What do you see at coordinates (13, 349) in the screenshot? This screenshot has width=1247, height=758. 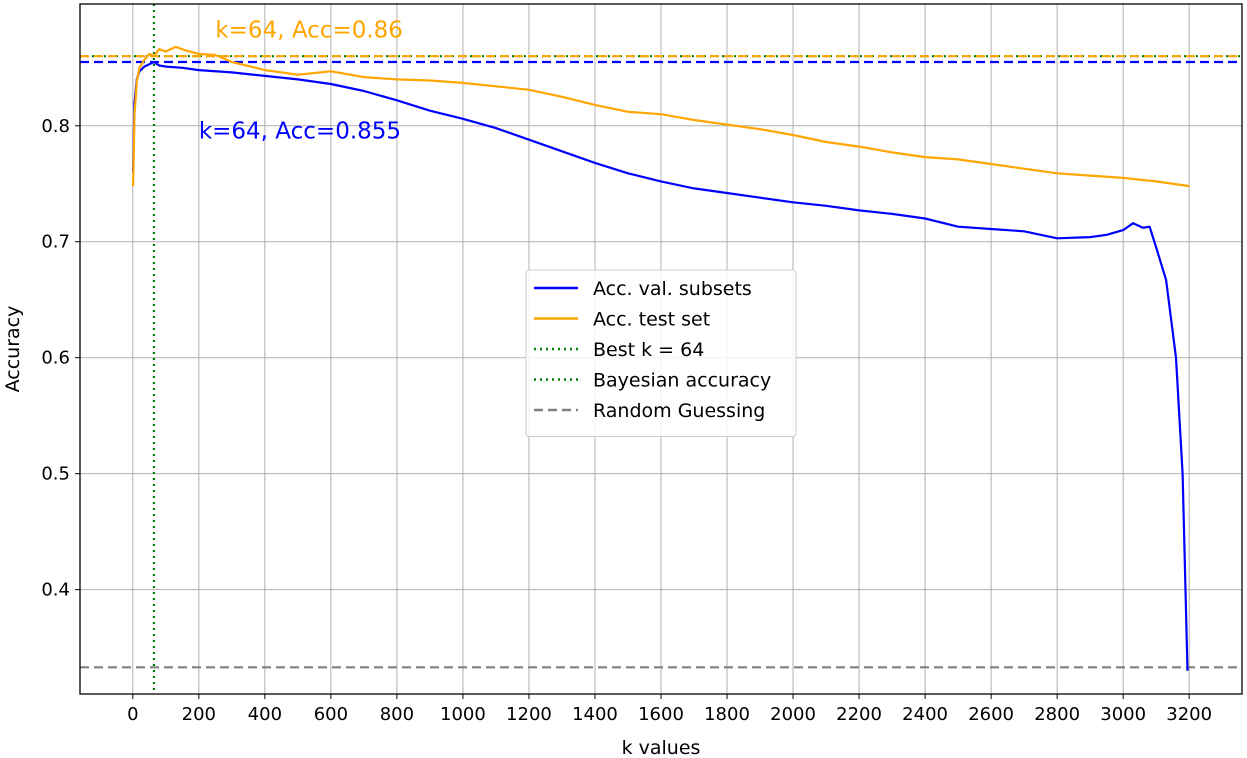 I see `y-axis-label: Accuracy` at bounding box center [13, 349].